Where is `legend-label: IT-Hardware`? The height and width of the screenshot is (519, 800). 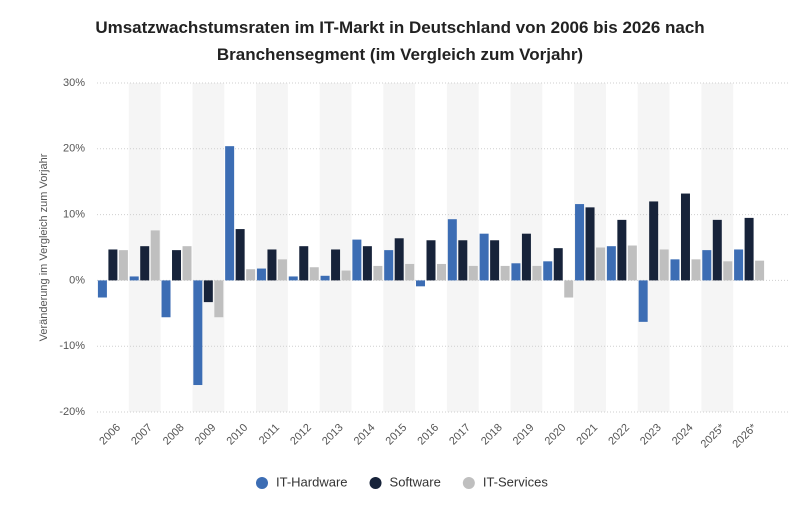 legend-label: IT-Hardware is located at coordinates (312, 481).